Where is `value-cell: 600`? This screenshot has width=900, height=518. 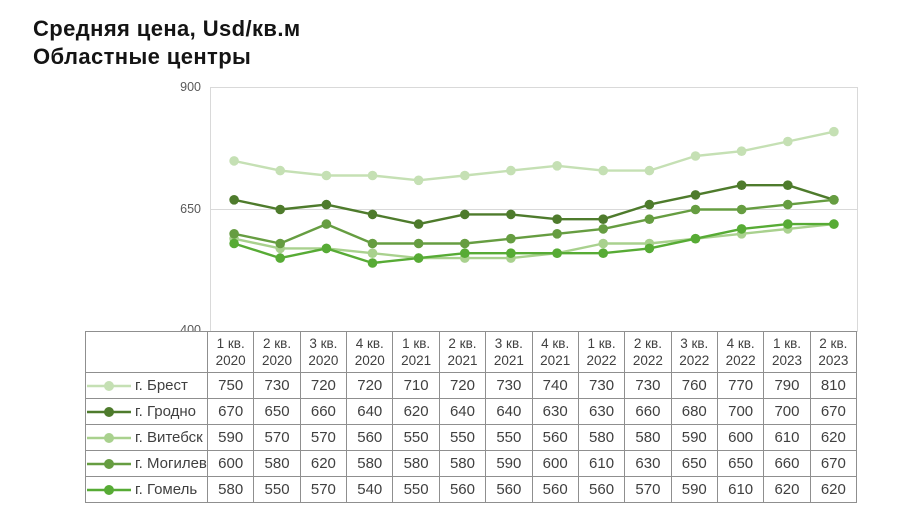 value-cell: 600 is located at coordinates (740, 437).